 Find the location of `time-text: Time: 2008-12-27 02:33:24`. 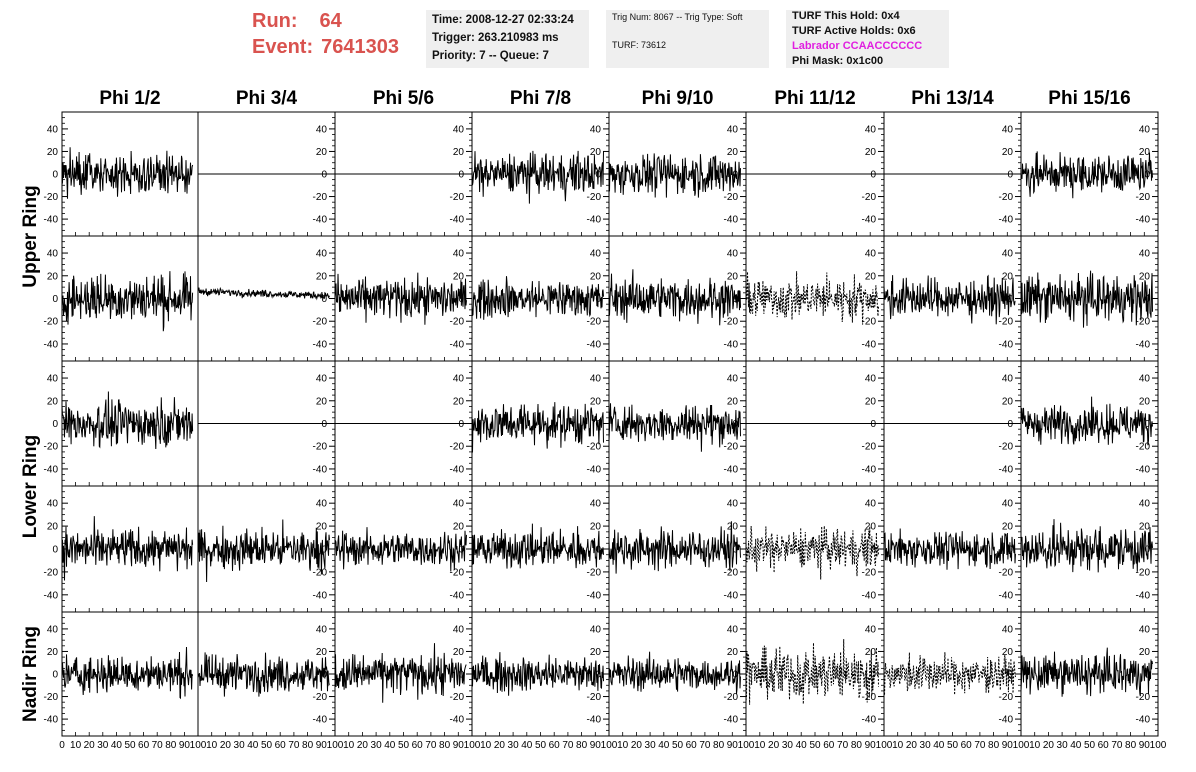

time-text: Time: 2008-12-27 02:33:24 is located at coordinates (503, 20).